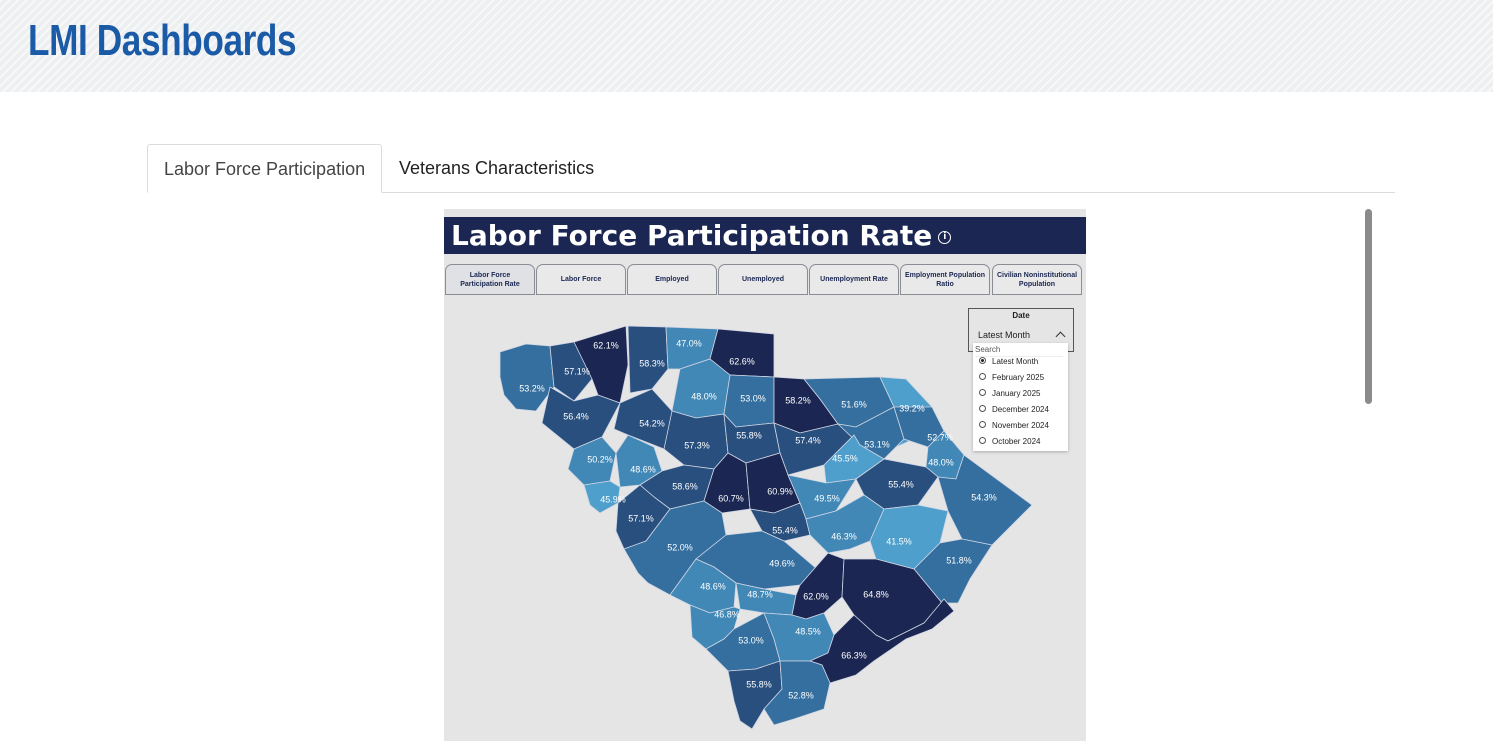  I want to click on site-title: LMI Dashboards, so click(162, 40).